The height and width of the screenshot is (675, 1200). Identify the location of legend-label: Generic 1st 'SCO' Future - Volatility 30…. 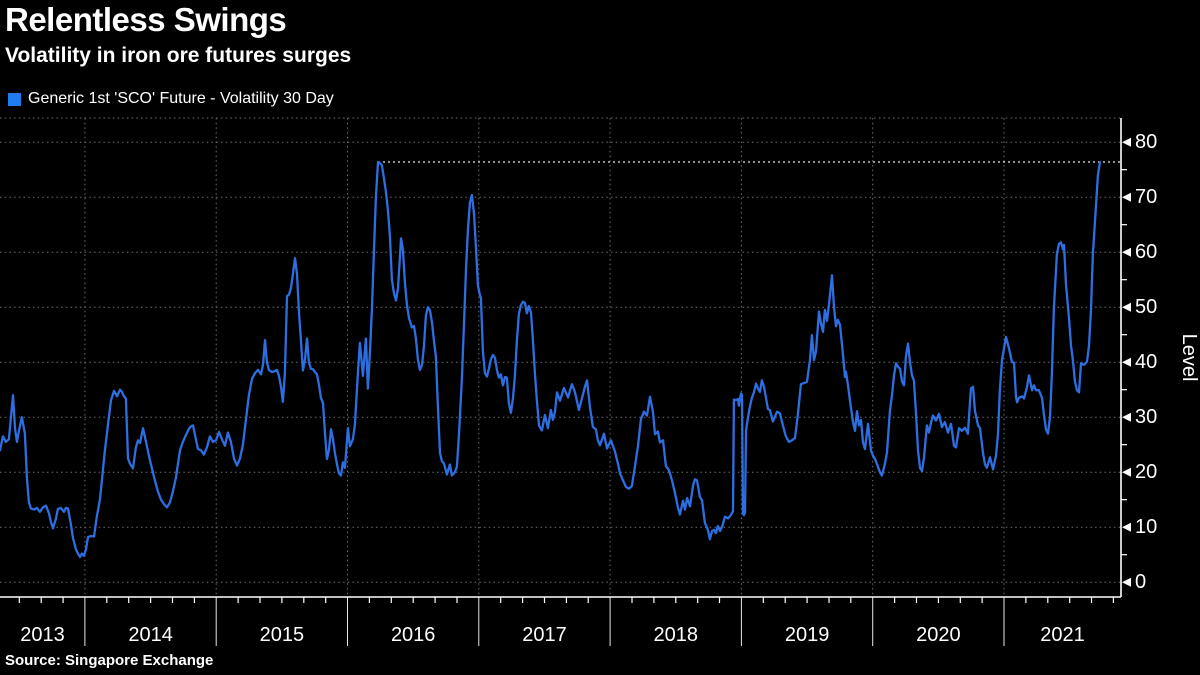
(181, 98).